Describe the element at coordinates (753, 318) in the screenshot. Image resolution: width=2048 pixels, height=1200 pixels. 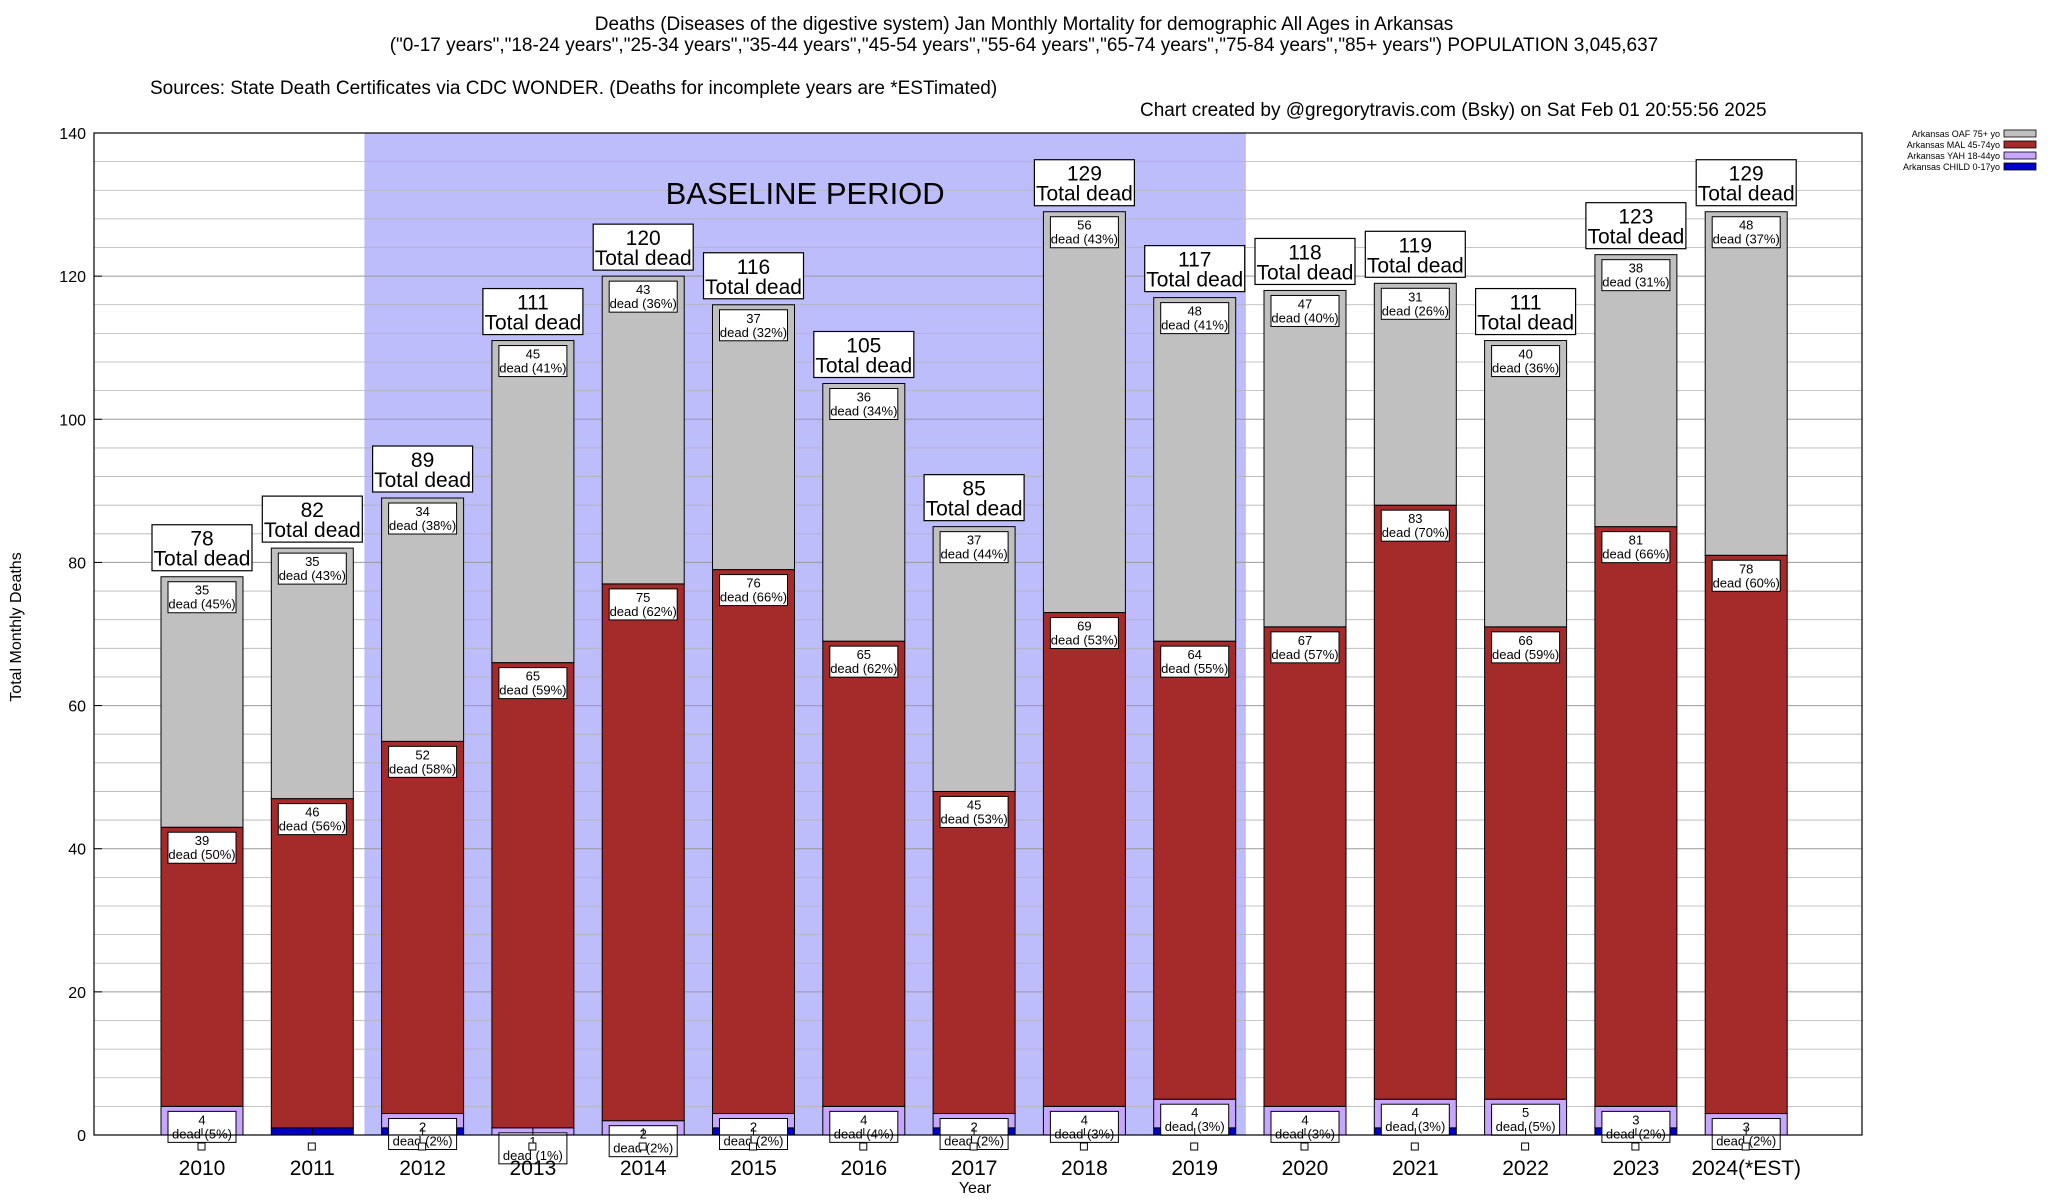
I see `segment-label-count: 37` at that location.